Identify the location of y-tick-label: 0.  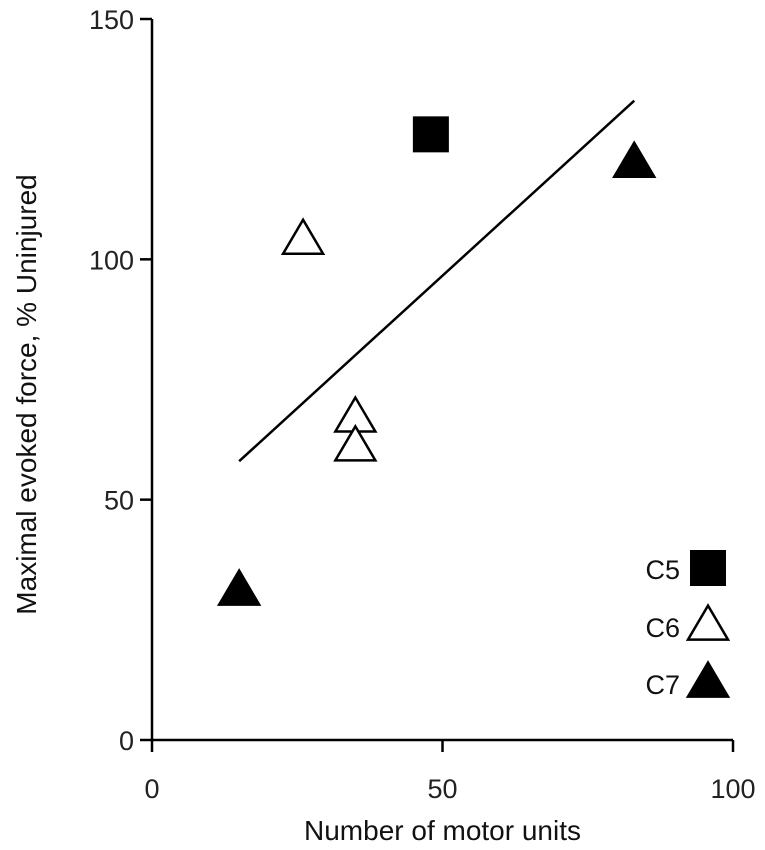
(126, 741).